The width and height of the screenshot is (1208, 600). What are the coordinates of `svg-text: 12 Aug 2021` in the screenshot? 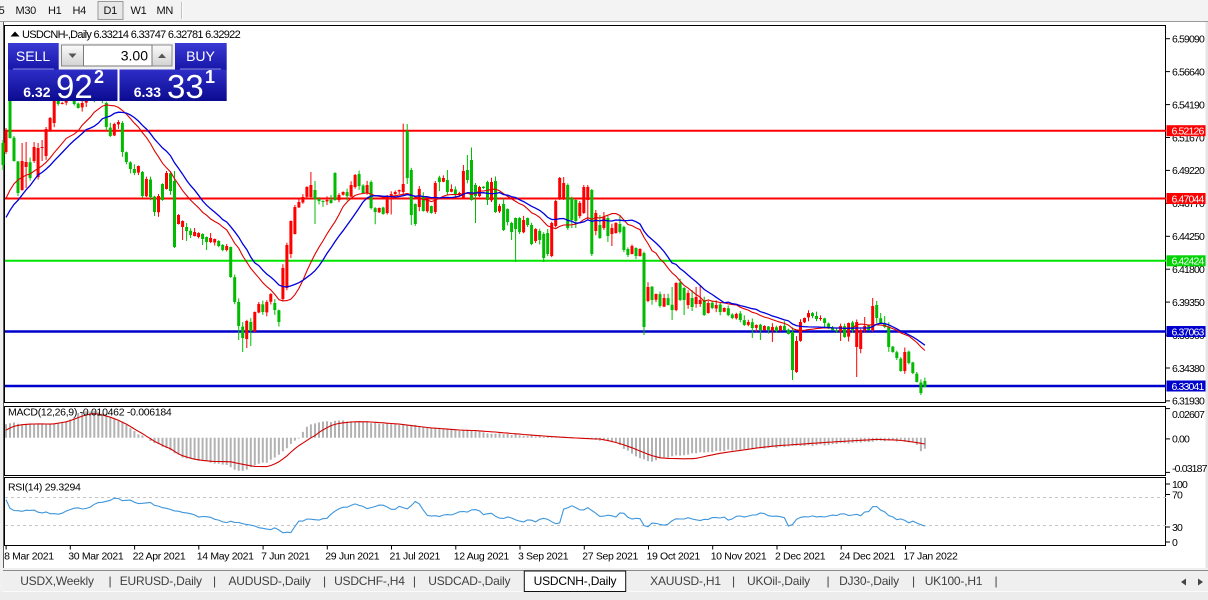 It's located at (482, 557).